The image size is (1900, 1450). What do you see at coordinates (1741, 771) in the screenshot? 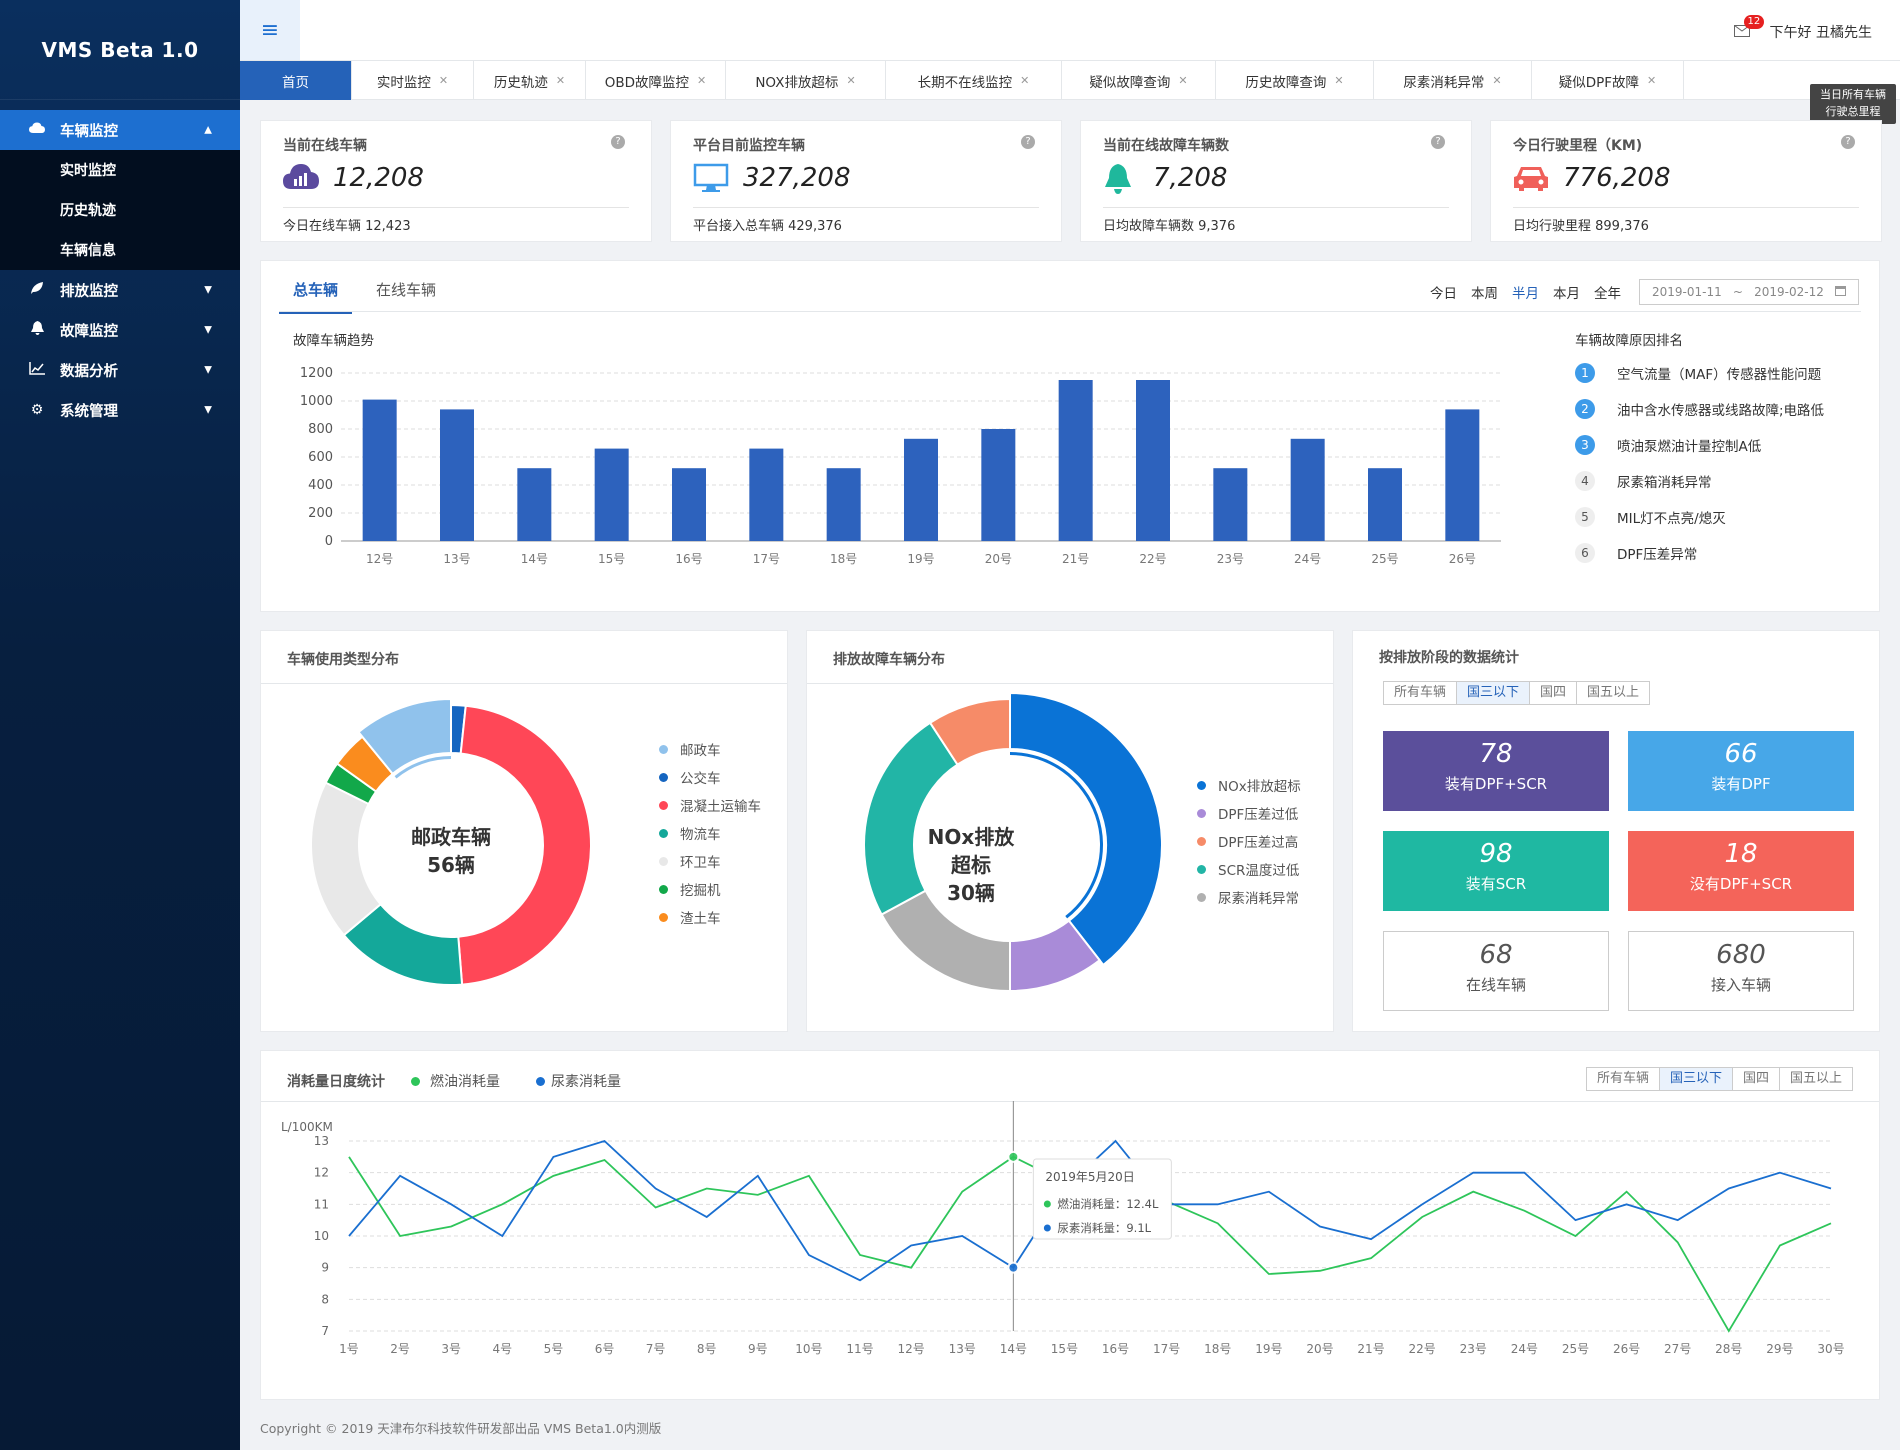
I see `stat-dpf: 66 装有DPF` at bounding box center [1741, 771].